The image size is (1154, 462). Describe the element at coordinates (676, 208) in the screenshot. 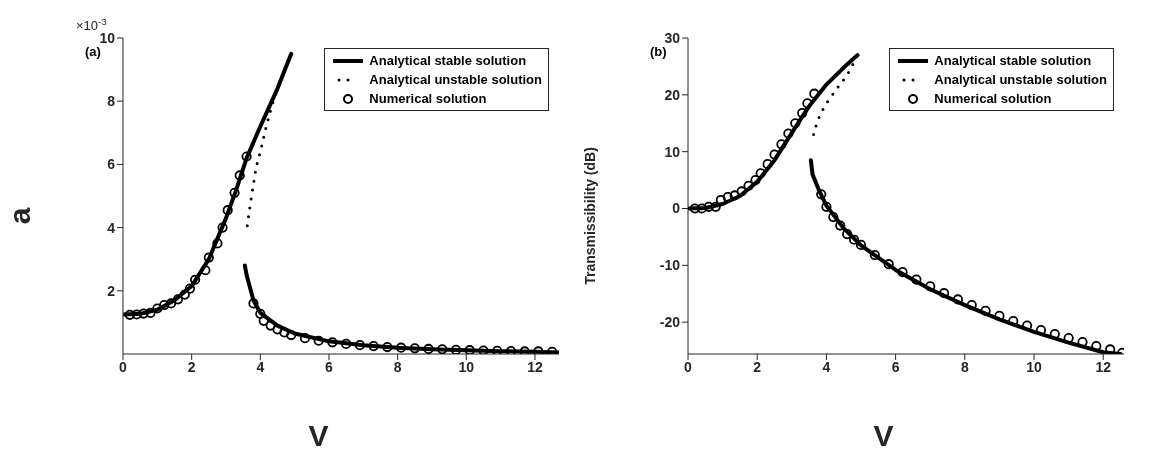

I see `y-tick-label: 0` at that location.